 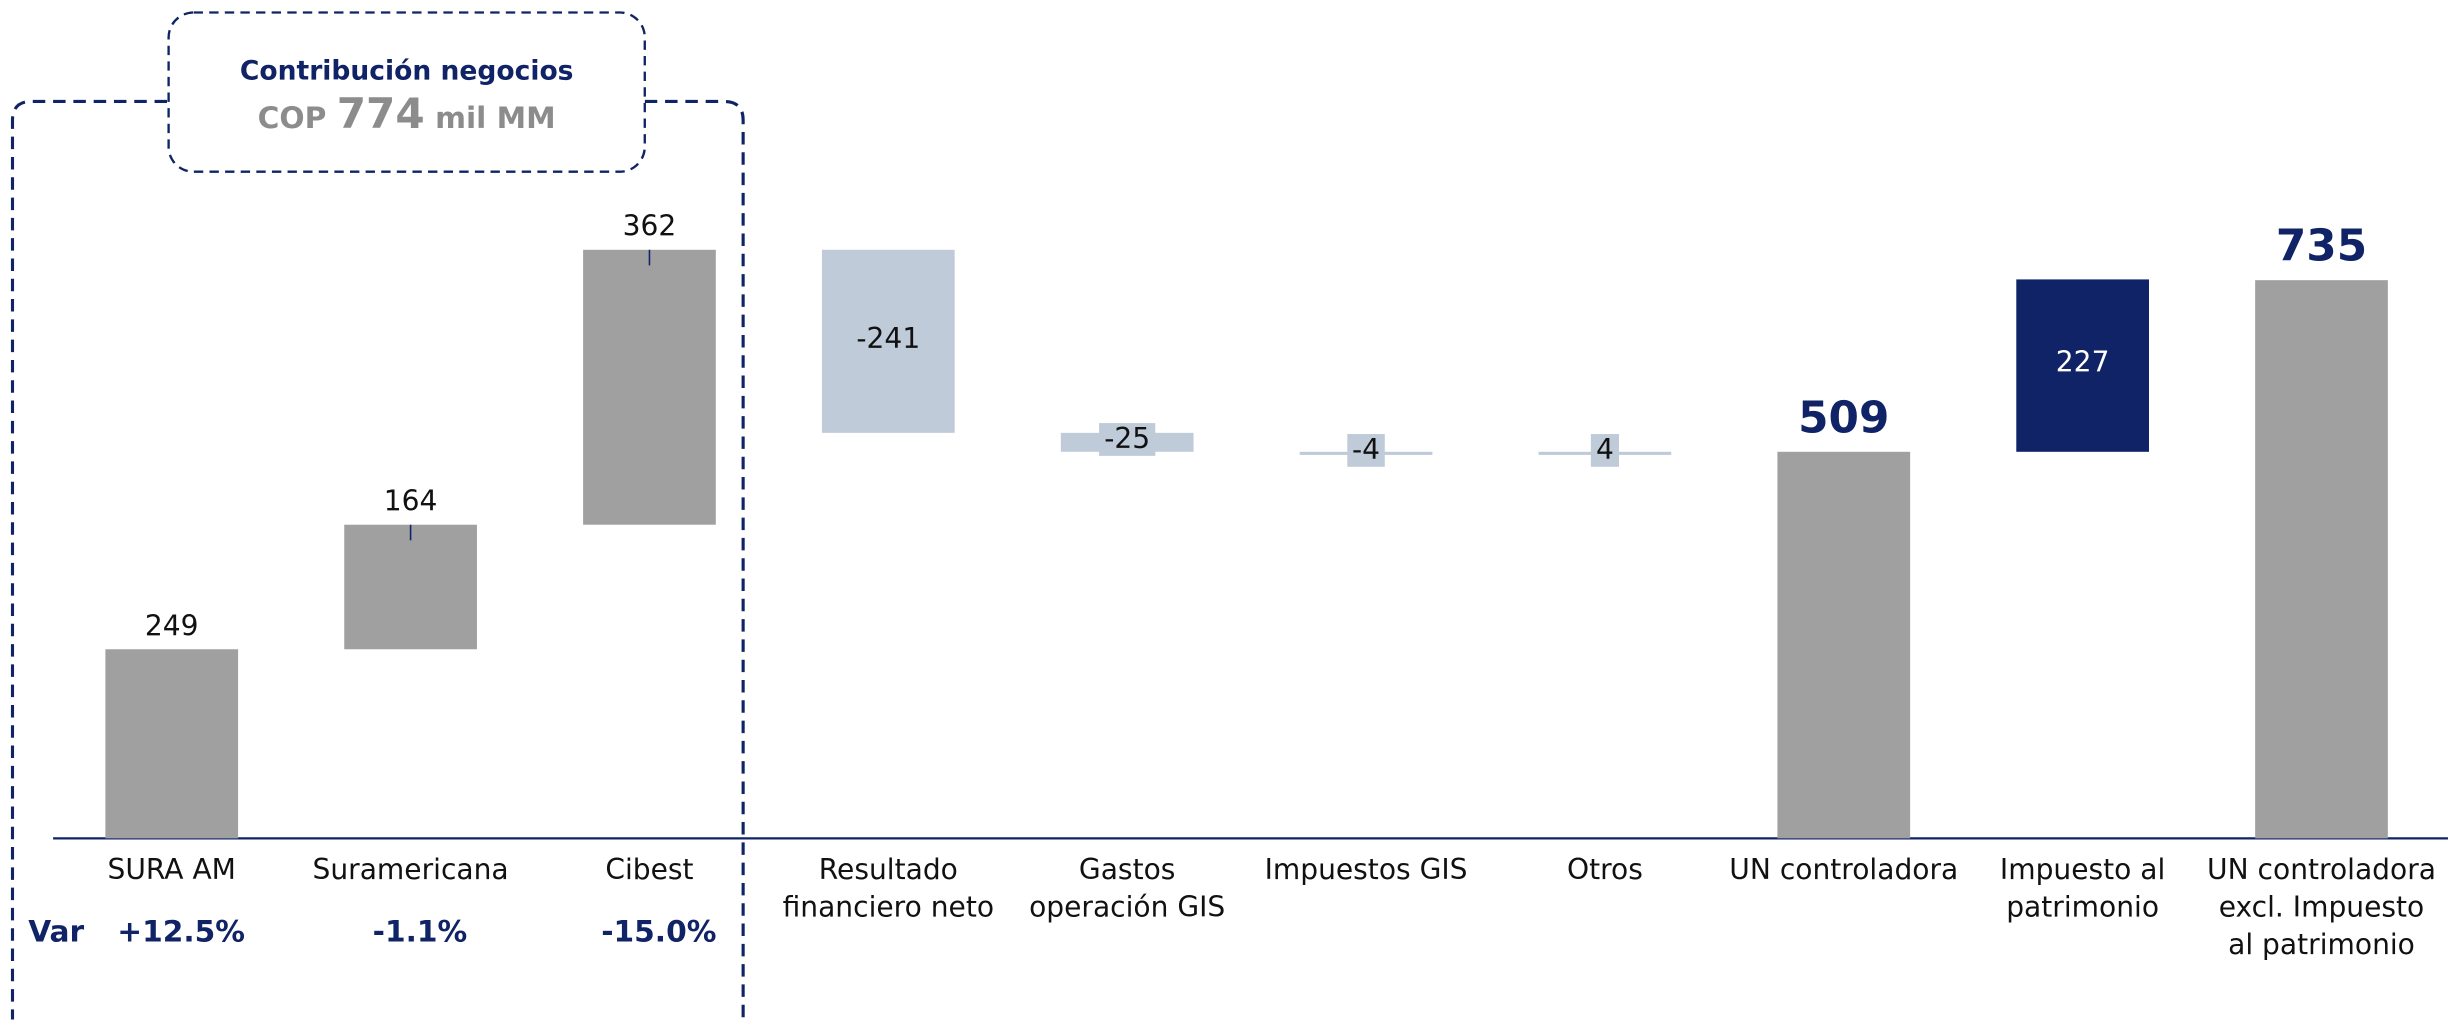 I want to click on header-number: 774, so click(x=380, y=114).